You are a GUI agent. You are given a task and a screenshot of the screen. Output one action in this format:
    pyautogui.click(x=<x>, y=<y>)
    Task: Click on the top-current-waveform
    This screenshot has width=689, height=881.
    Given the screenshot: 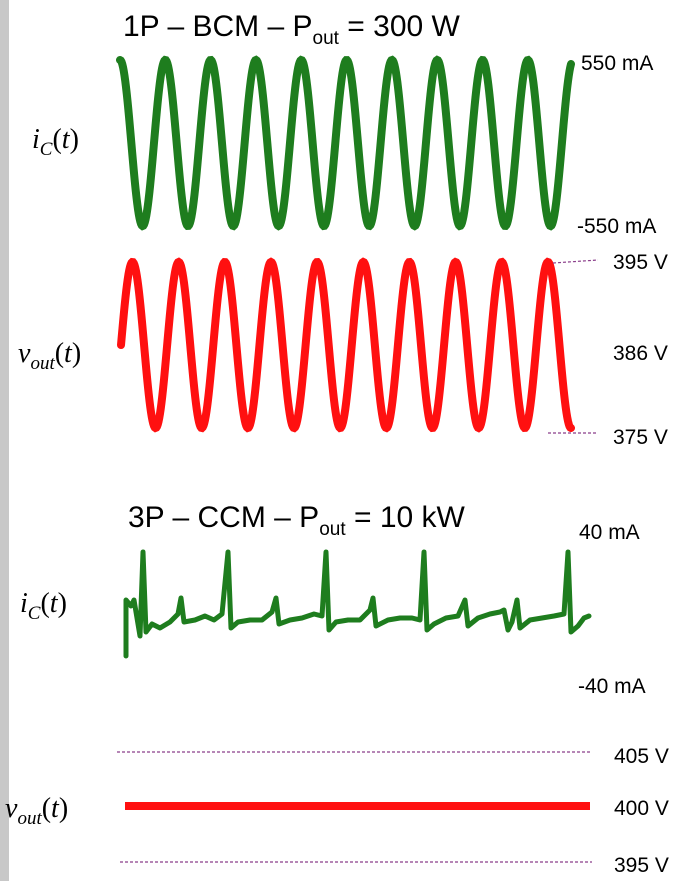 What is the action you would take?
    pyautogui.click(x=345, y=143)
    